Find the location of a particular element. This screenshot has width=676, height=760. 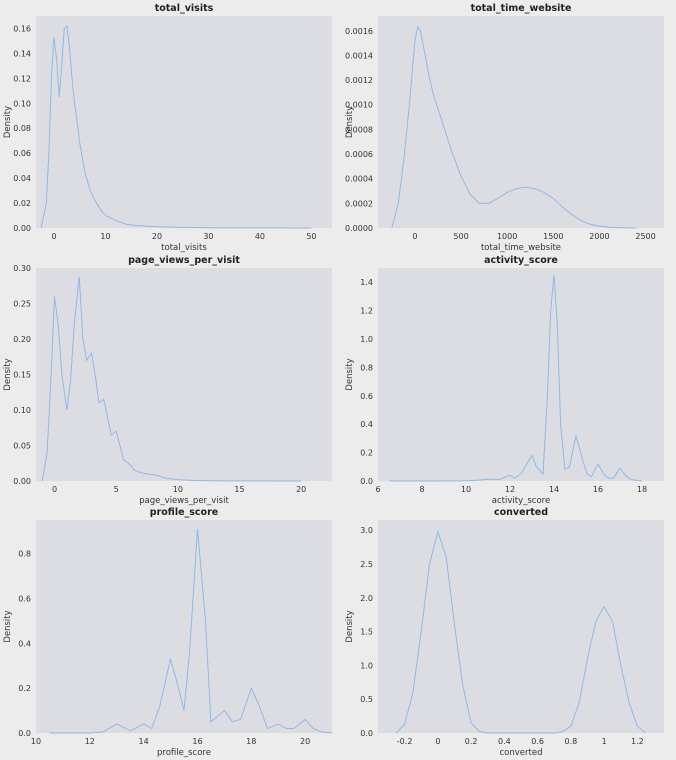

y-tick-label: 0.0016 is located at coordinates (359, 31).